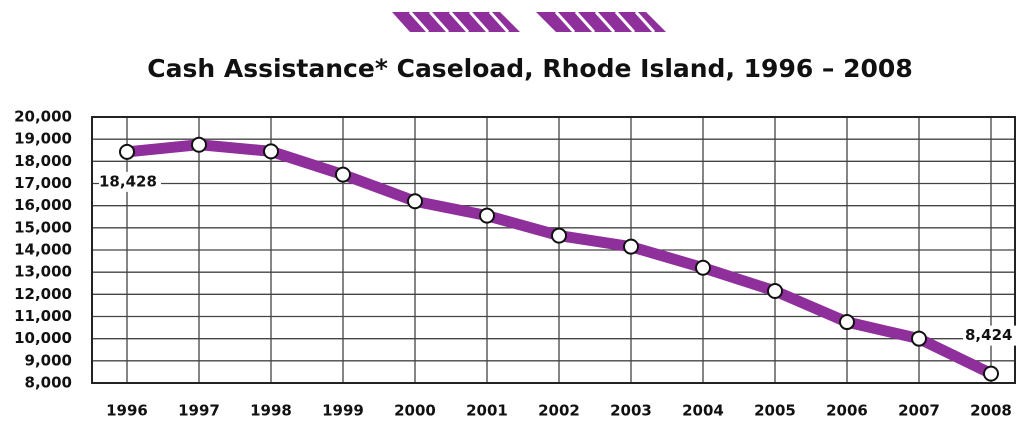 Image resolution: width=1021 pixels, height=428 pixels. I want to click on y-tick-label: 13,000, so click(43, 272).